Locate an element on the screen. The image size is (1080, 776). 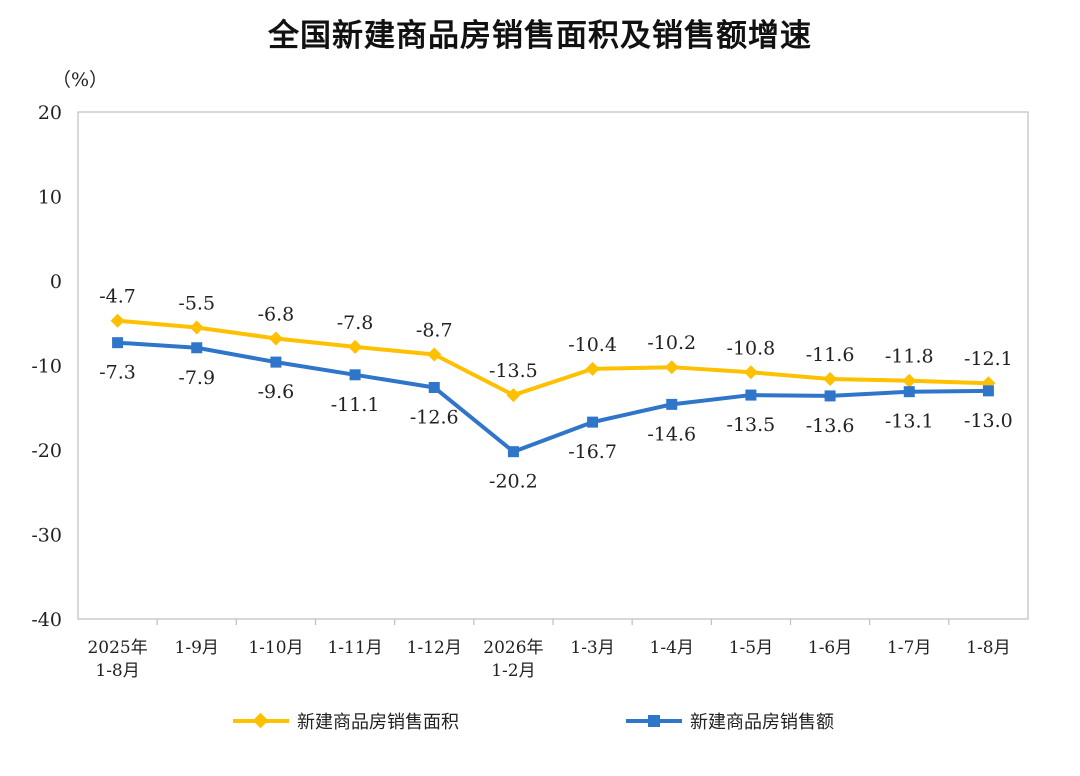
data-label: -7.8 is located at coordinates (355, 323).